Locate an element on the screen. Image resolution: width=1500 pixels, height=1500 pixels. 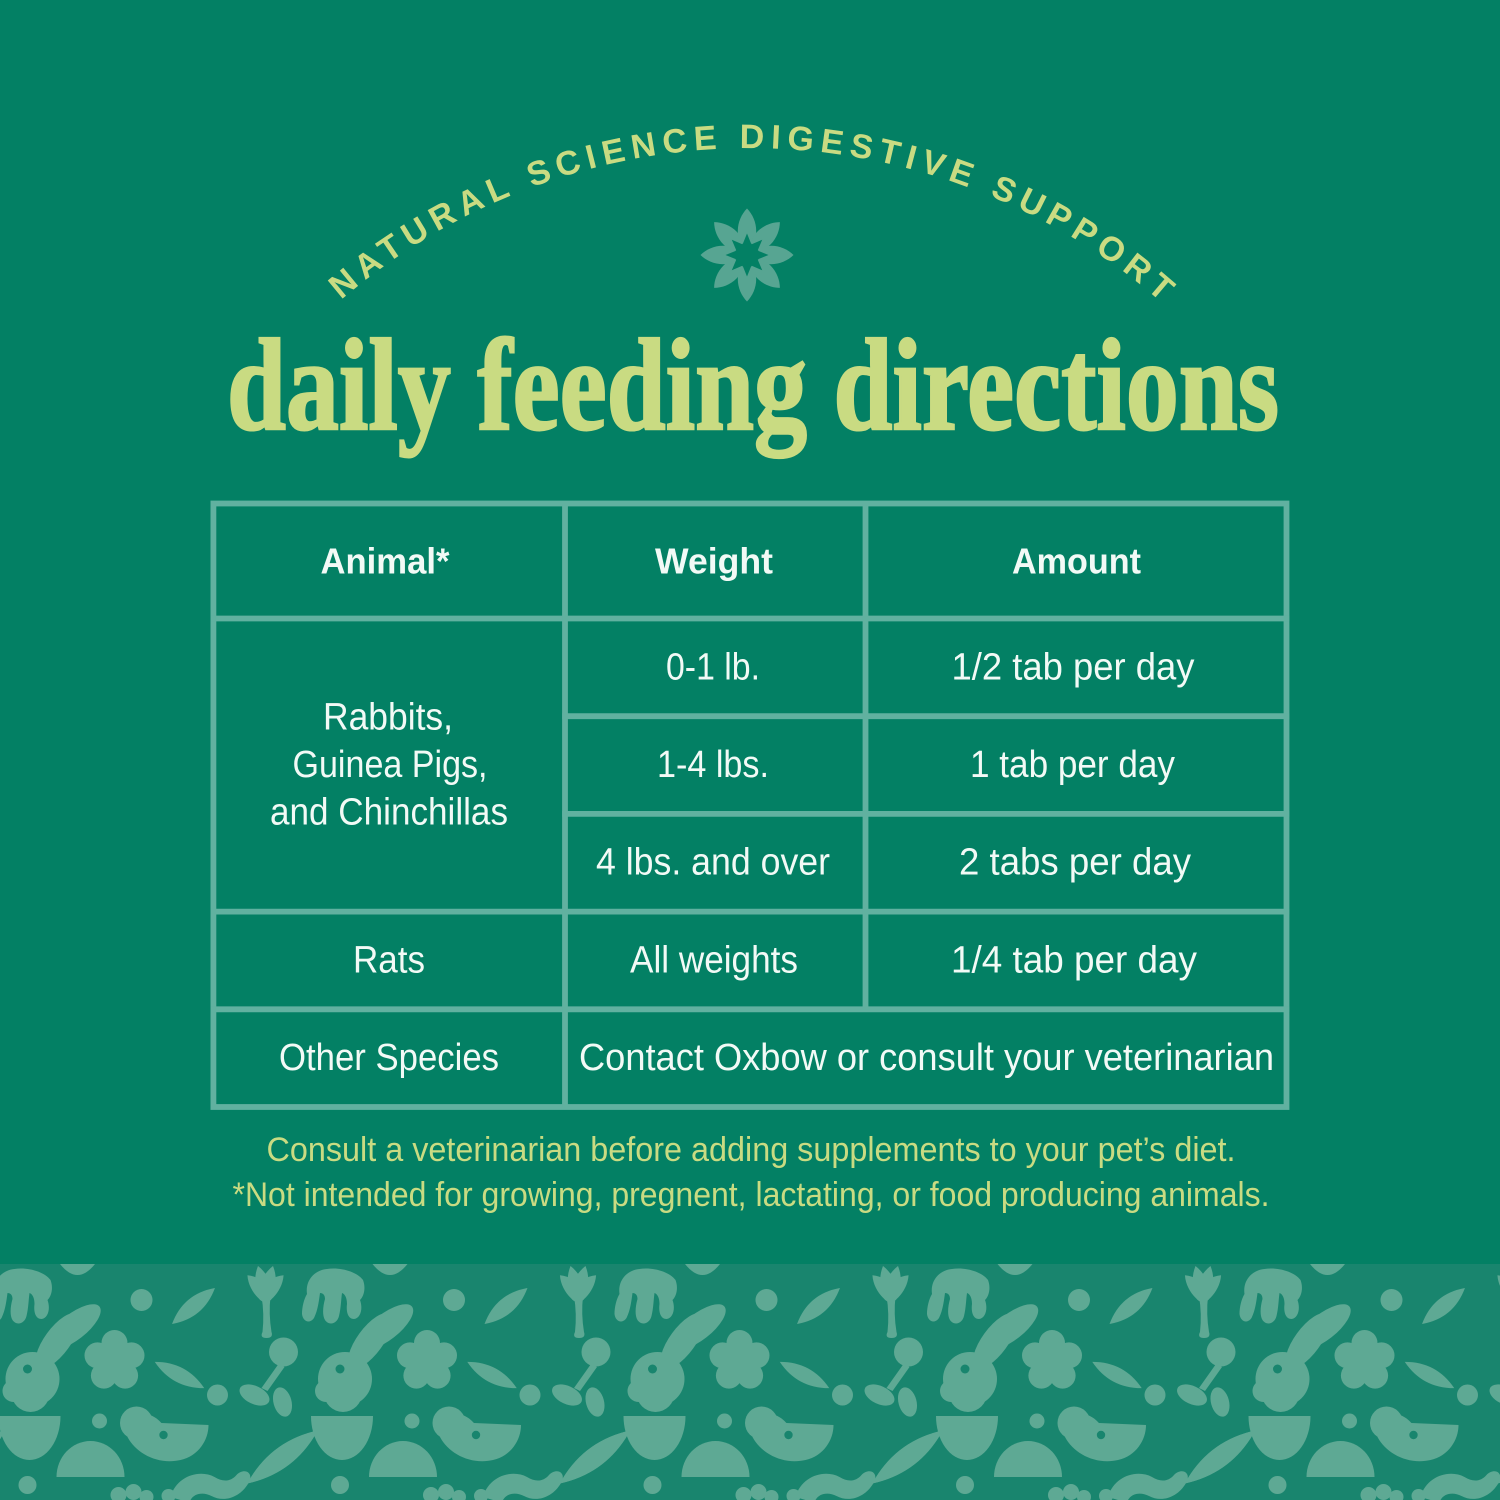
svg-text: Other Species is located at coordinates (389, 1058).